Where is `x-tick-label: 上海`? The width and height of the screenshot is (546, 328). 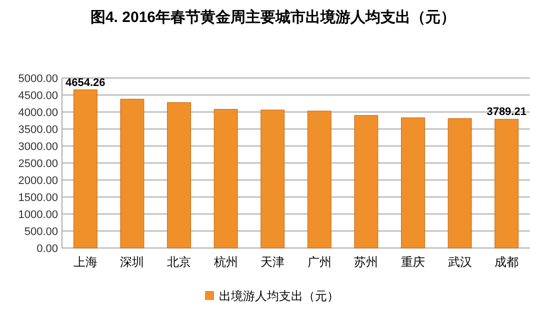
x-tick-label: 上海 is located at coordinates (85, 262).